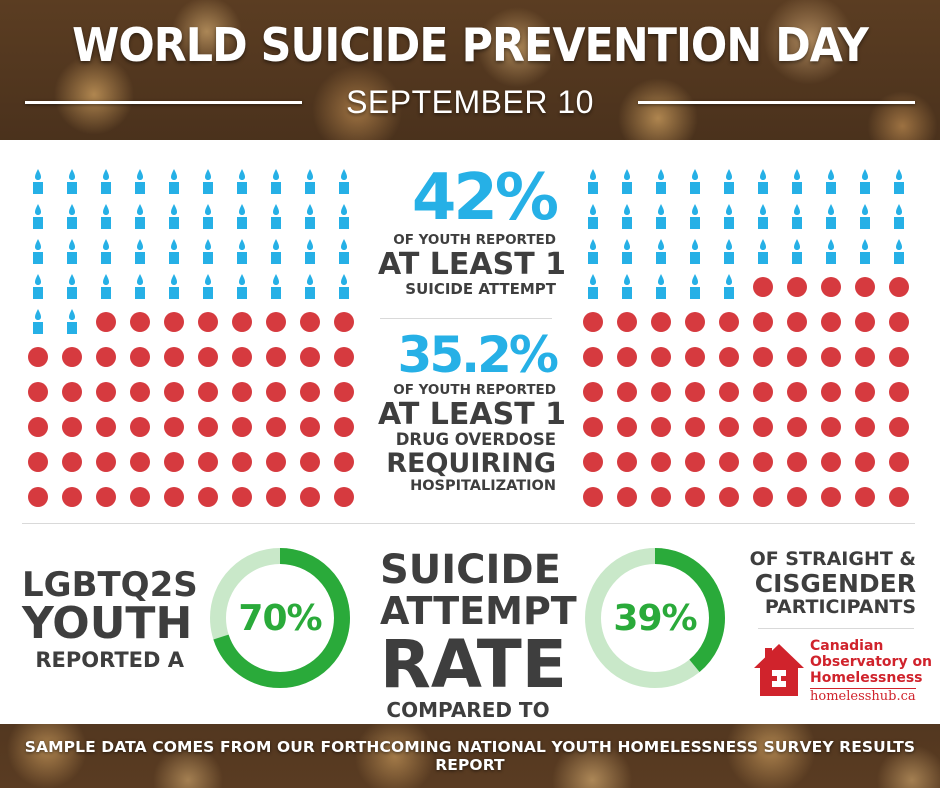 This screenshot has width=940, height=788. I want to click on logo-url: homelesshub.ca, so click(863, 696).